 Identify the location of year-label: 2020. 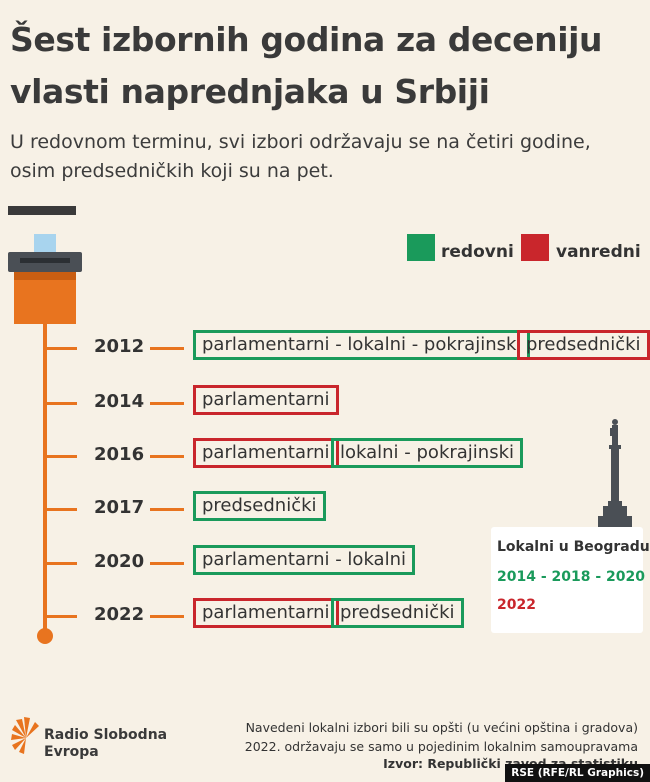
(119, 561).